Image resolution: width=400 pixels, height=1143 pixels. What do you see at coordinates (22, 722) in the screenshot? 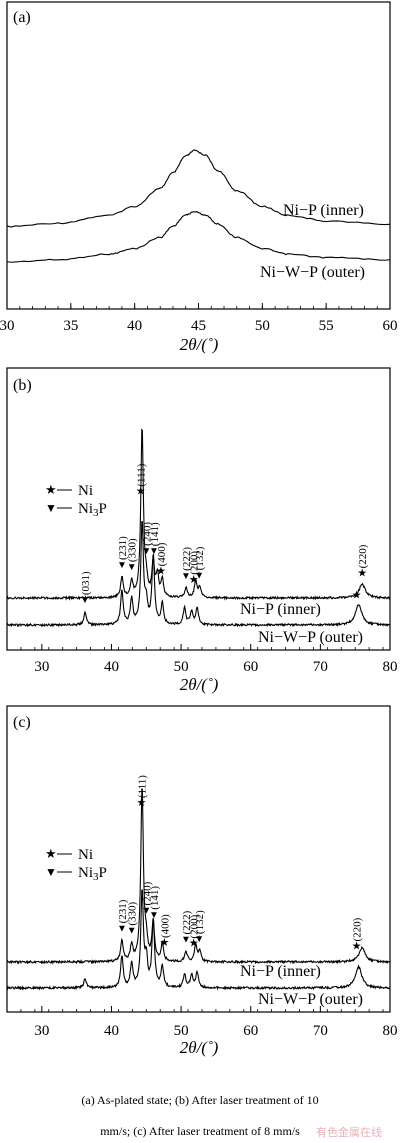
I see `panel-label: (c)` at bounding box center [22, 722].